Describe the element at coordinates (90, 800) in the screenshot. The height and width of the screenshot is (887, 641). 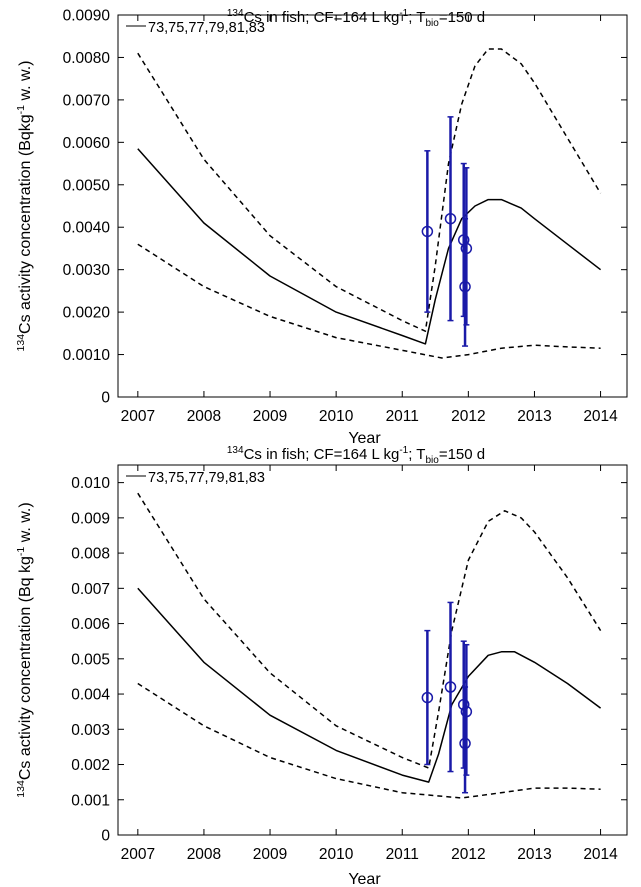
I see `y-tick-label: 0.001` at that location.